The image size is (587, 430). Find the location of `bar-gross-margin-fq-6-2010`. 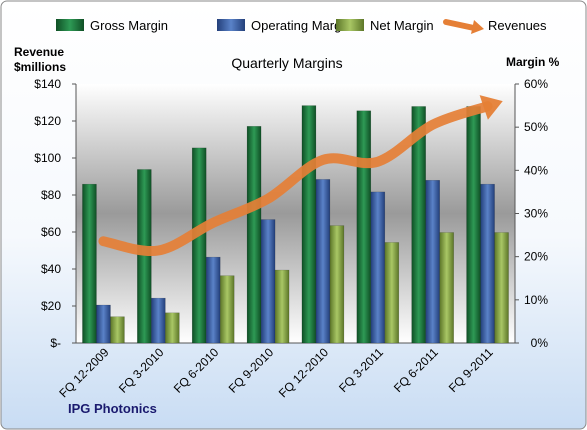

bar-gross-margin-fq-6-2010 is located at coordinates (199, 245).